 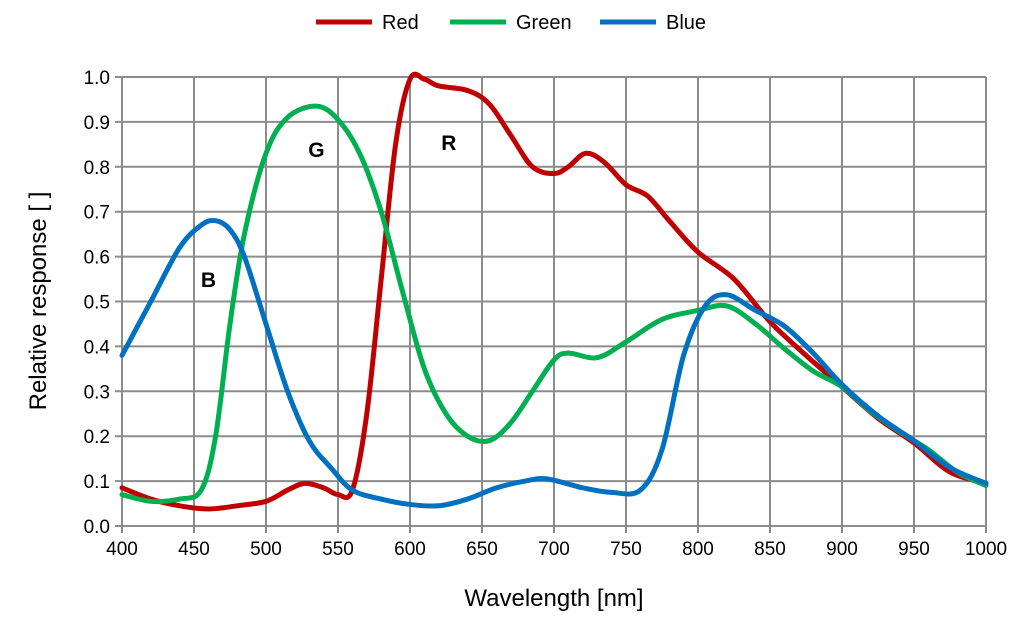 What do you see at coordinates (482, 549) in the screenshot?
I see `x-tick-label: 650` at bounding box center [482, 549].